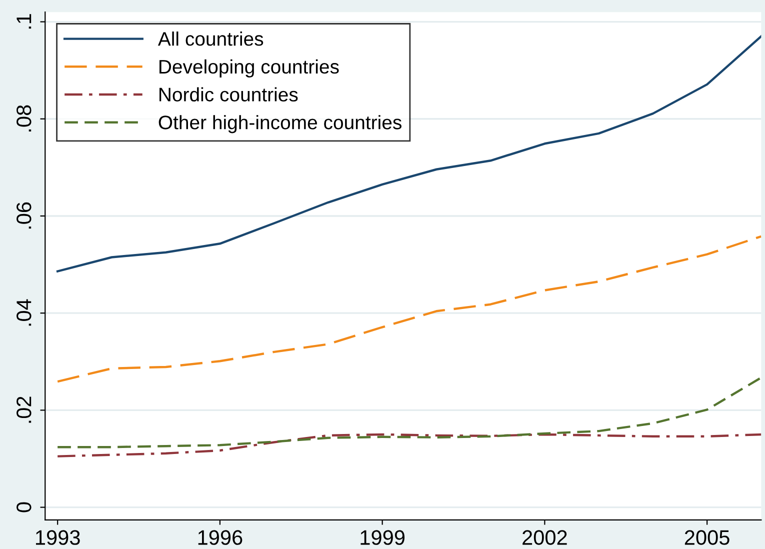  Describe the element at coordinates (229, 94) in the screenshot. I see `legend-label: Nordic countries` at that location.